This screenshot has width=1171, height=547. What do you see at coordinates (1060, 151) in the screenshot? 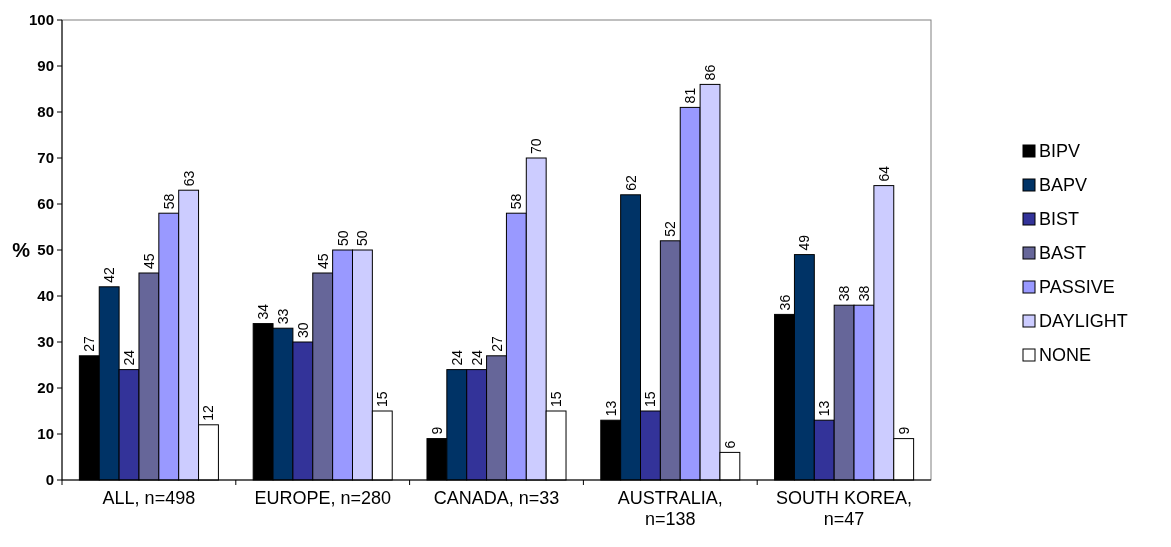
I see `legend-label: BIPV` at bounding box center [1060, 151].